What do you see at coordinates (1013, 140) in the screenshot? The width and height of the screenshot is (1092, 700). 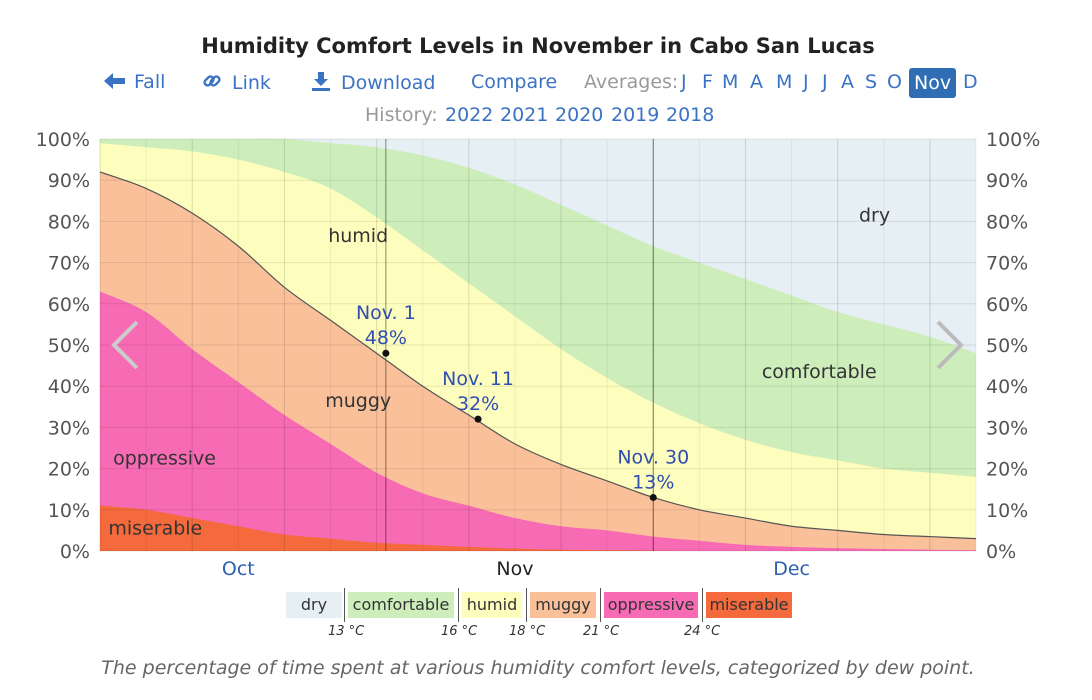 I see `y-tick-label-right: 100%` at bounding box center [1013, 140].